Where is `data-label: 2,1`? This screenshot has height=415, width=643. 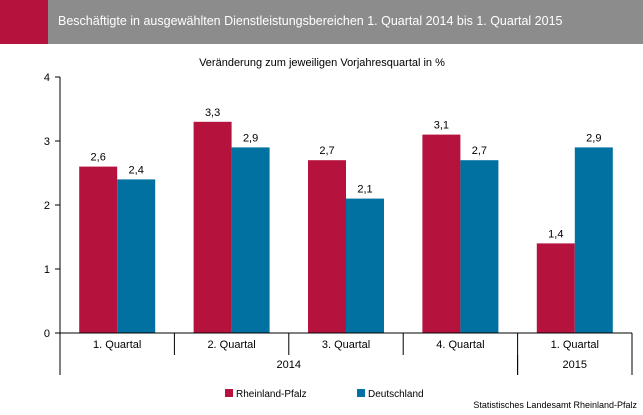
data-label: 2,1 is located at coordinates (364, 190).